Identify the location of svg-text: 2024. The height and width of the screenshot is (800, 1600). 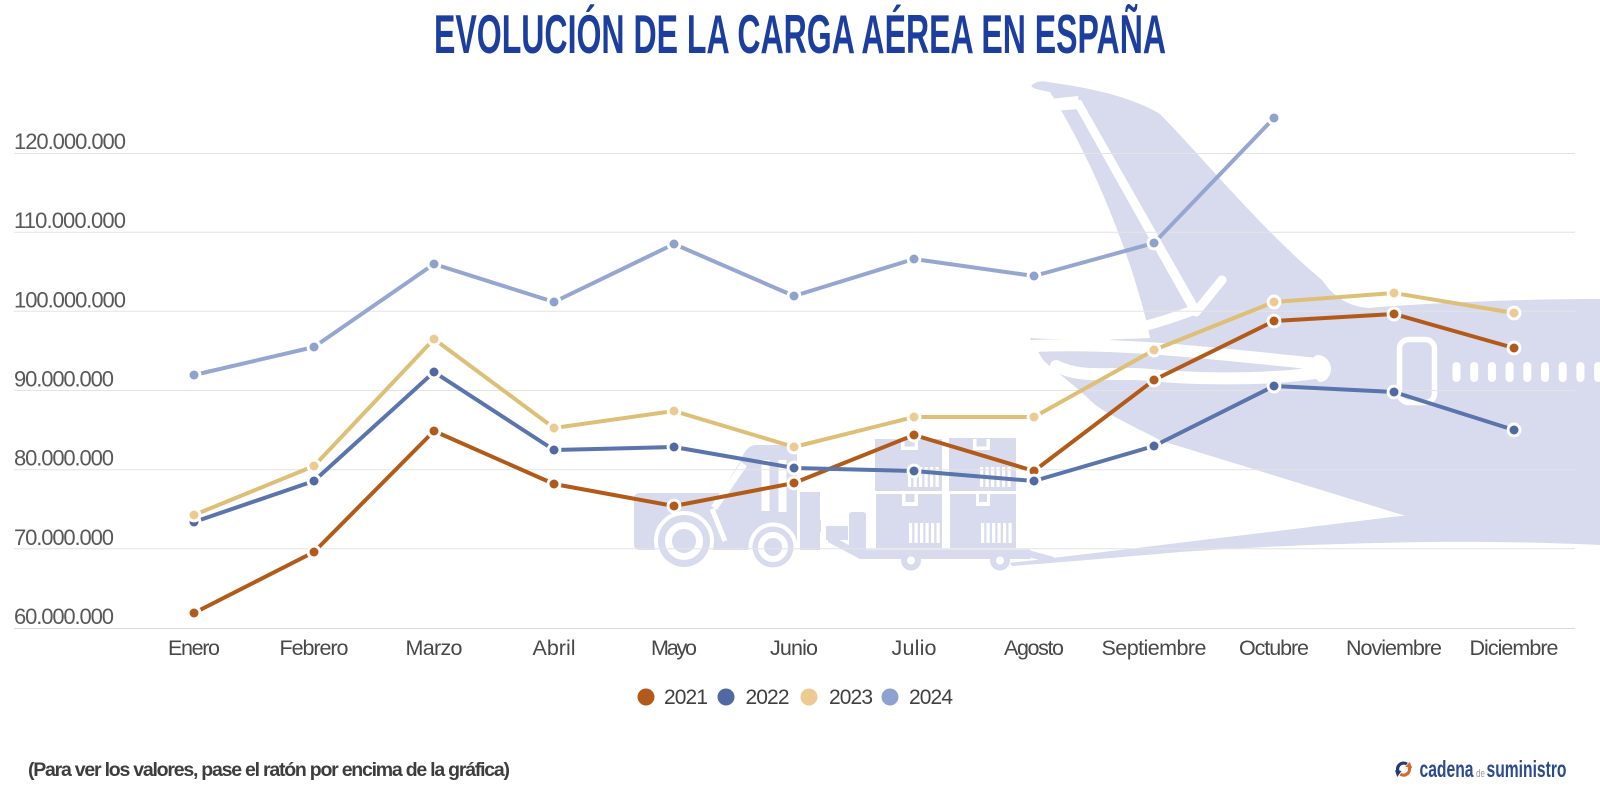
(931, 697).